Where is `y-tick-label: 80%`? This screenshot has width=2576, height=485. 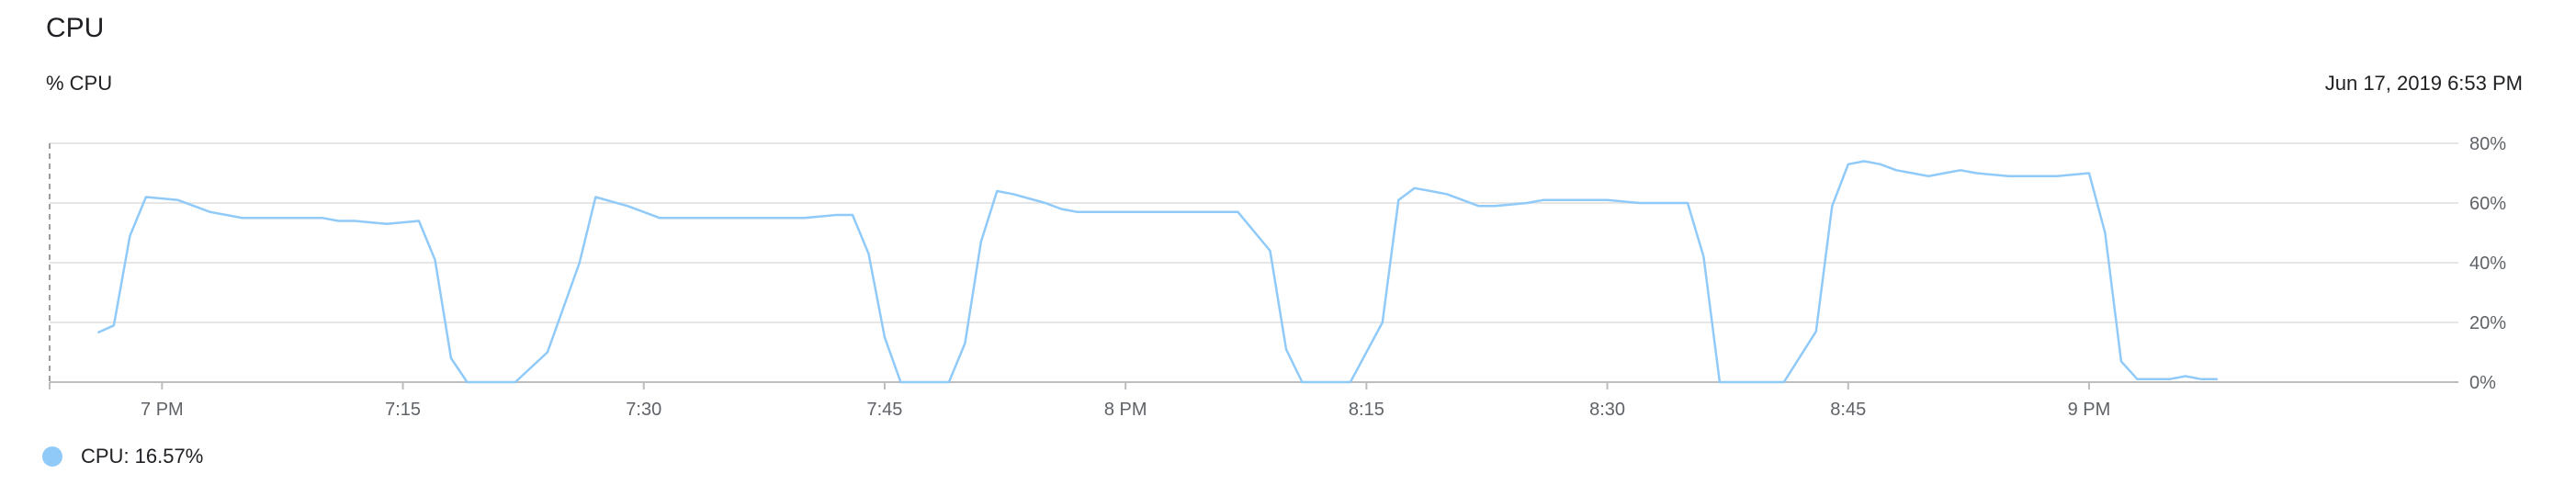
y-tick-label: 80% is located at coordinates (2487, 144).